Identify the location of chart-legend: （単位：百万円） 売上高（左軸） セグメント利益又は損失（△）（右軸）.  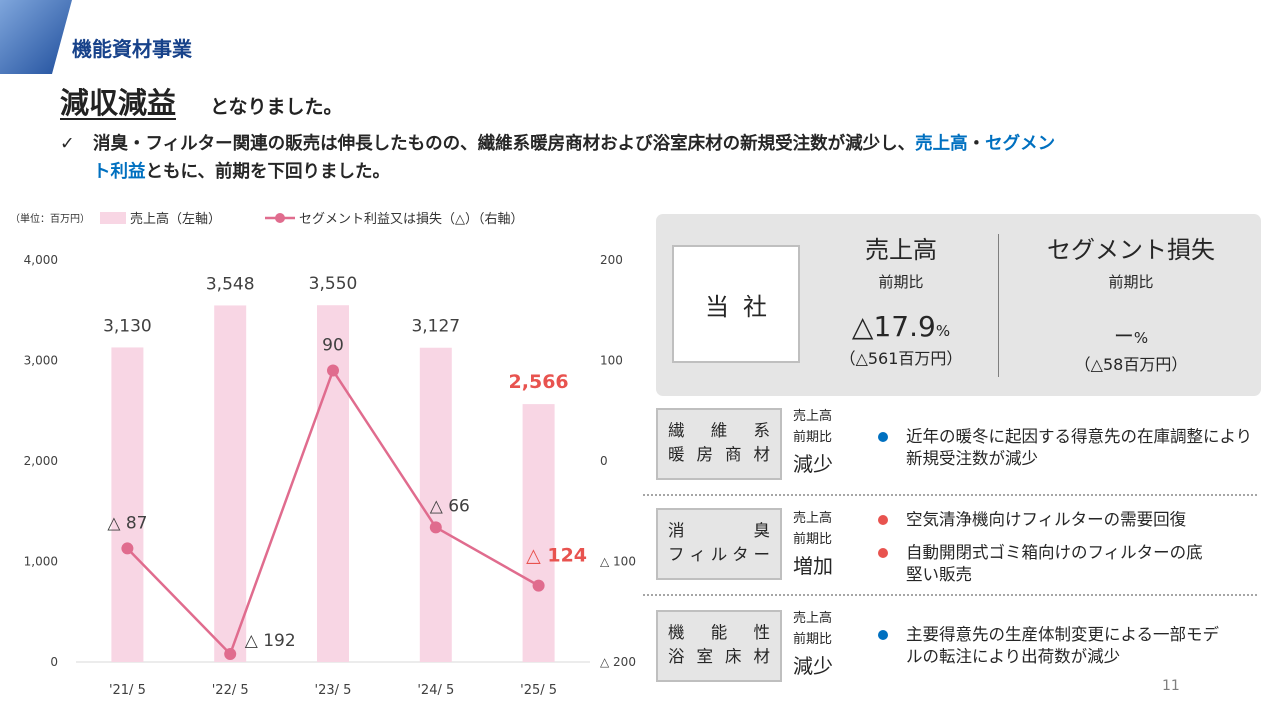
(267, 217).